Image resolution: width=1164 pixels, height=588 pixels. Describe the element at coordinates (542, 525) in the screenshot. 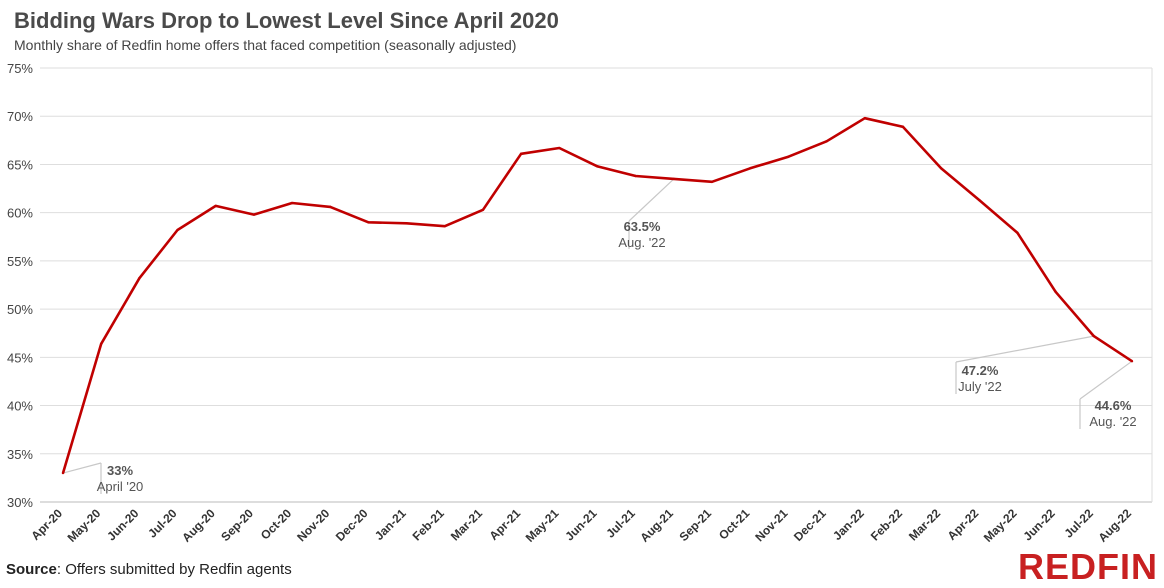

I see `x-tick-label: May-21` at that location.